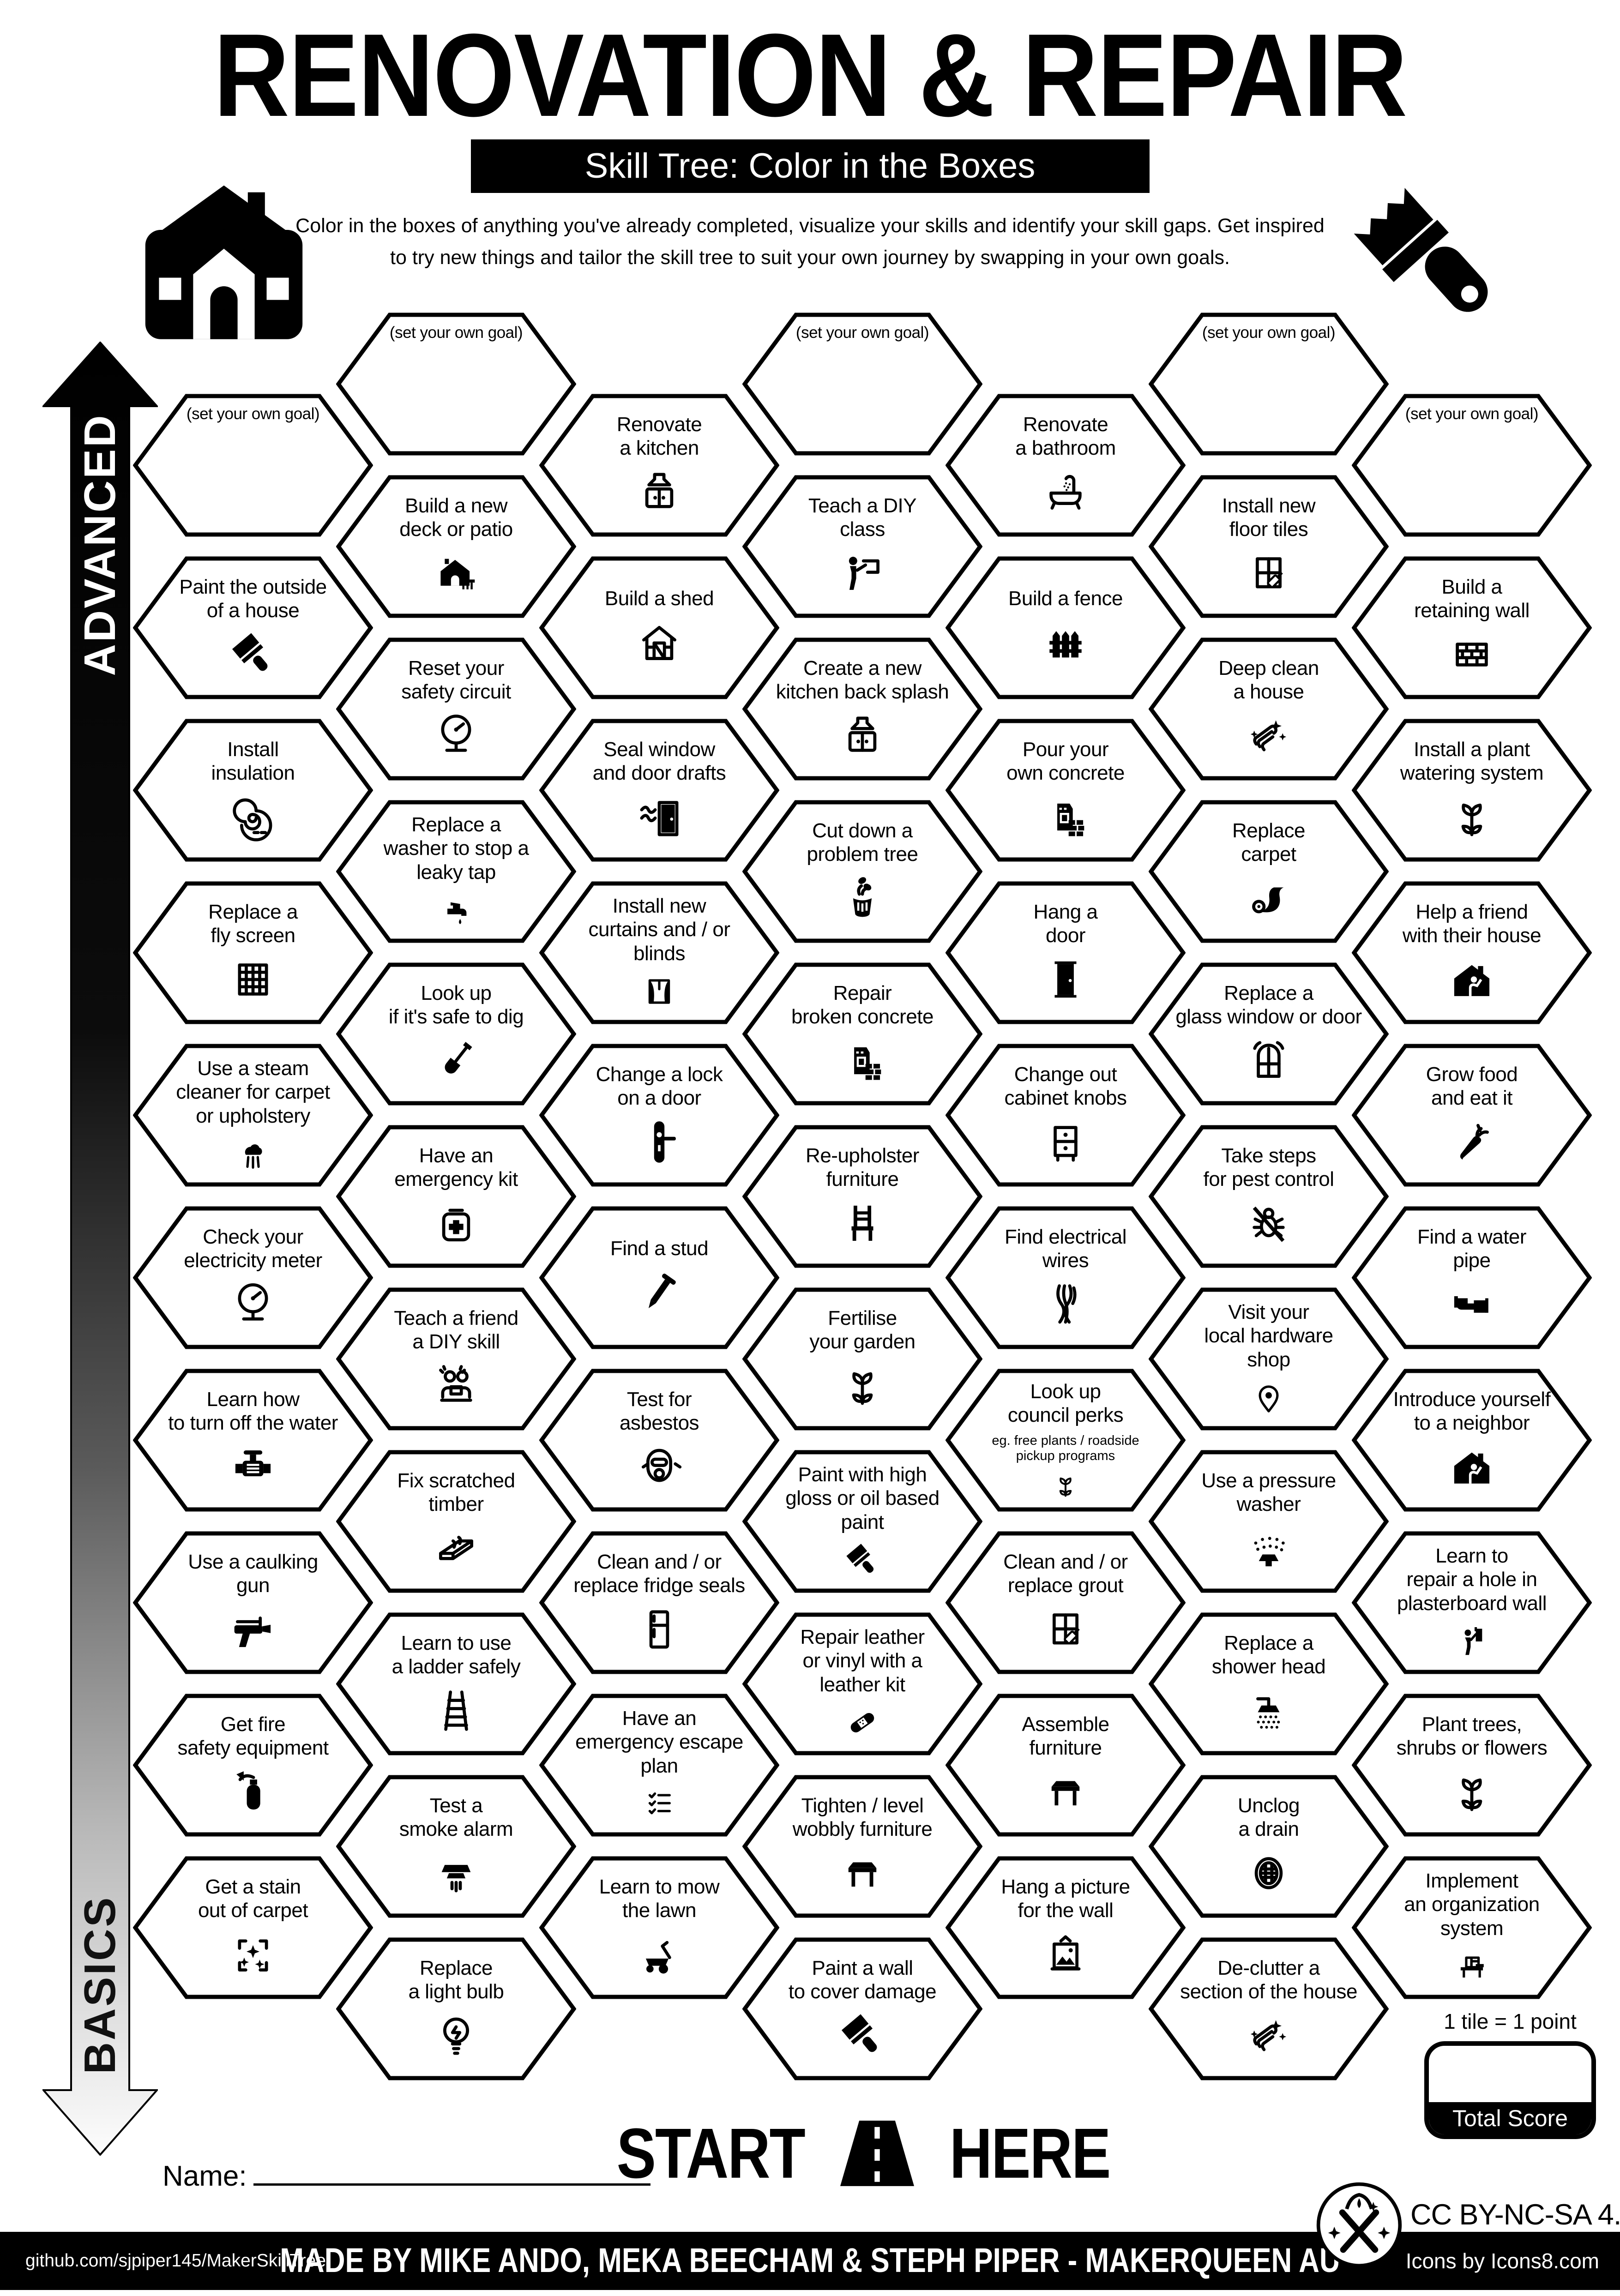  What do you see at coordinates (1472, 1927) in the screenshot?
I see `tile-implement-an-organization-system: Implement an organization system` at bounding box center [1472, 1927].